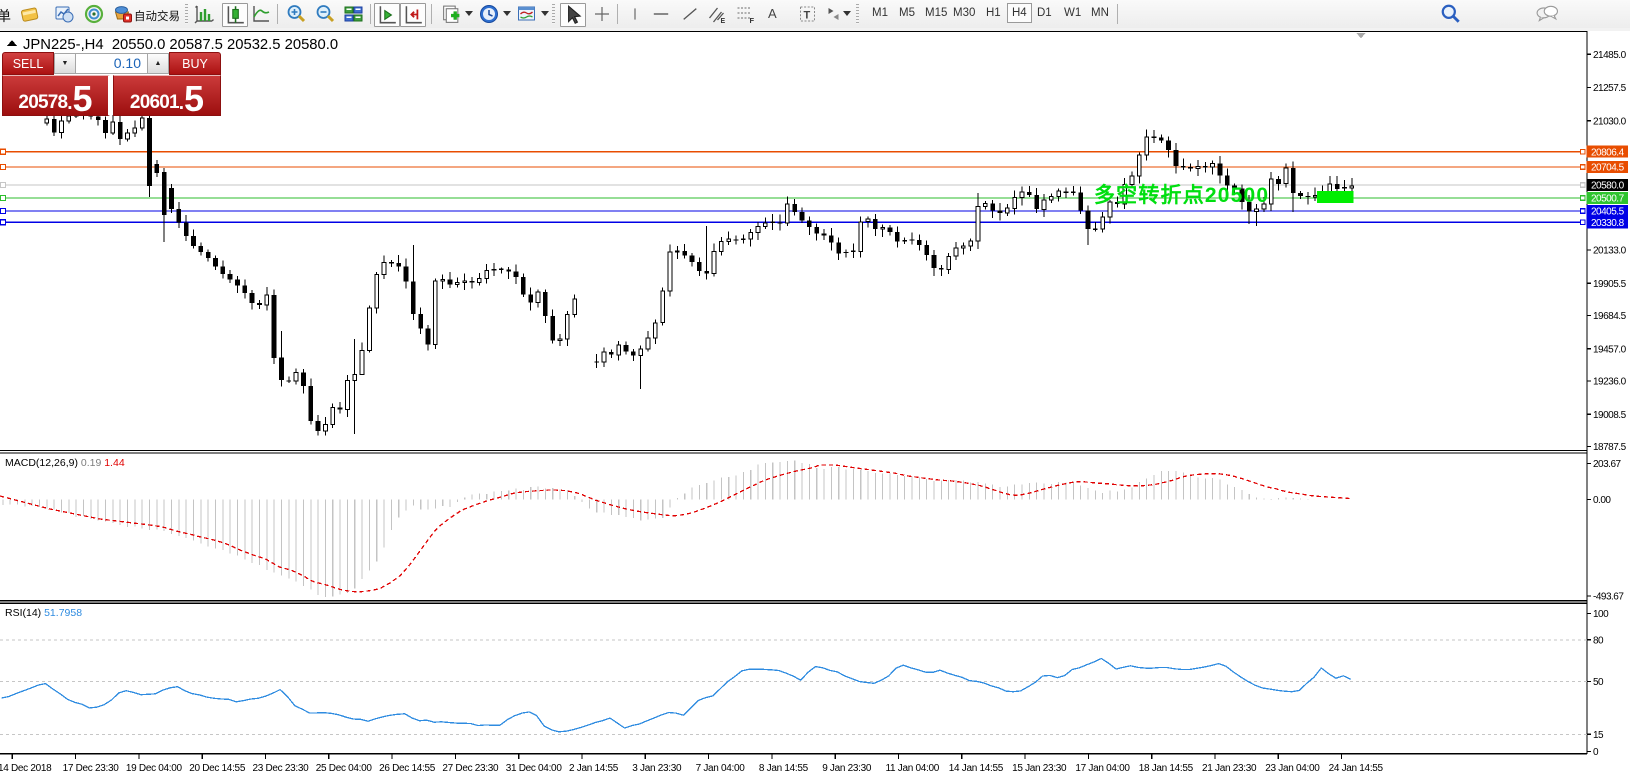 This screenshot has width=1630, height=778. Describe the element at coordinates (752, 20) in the screenshot. I see `svg-text: F` at that location.